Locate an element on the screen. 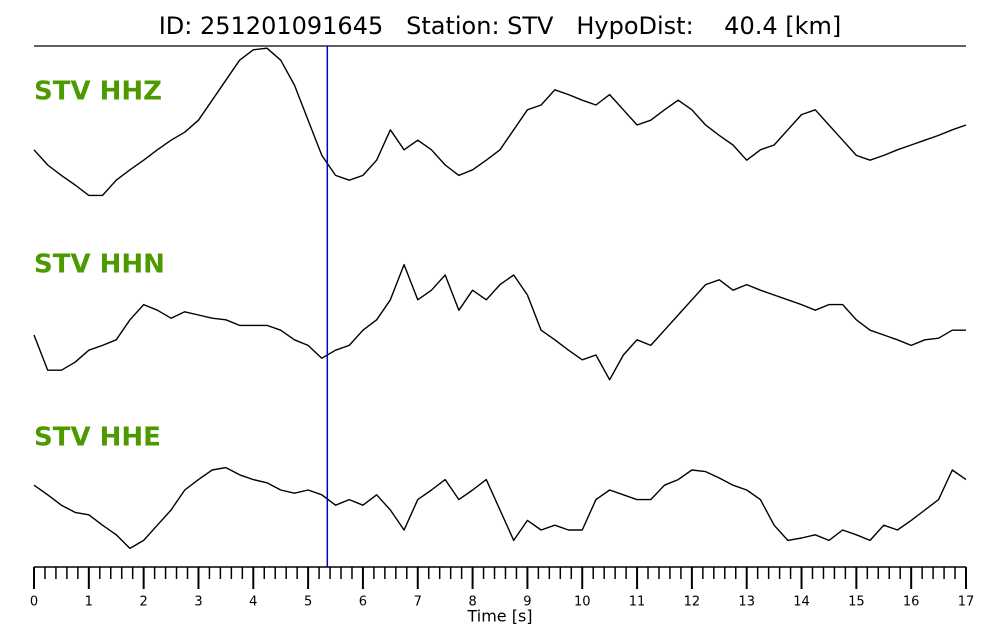 The width and height of the screenshot is (1000, 640). x-tick-label: 8 is located at coordinates (472, 602).